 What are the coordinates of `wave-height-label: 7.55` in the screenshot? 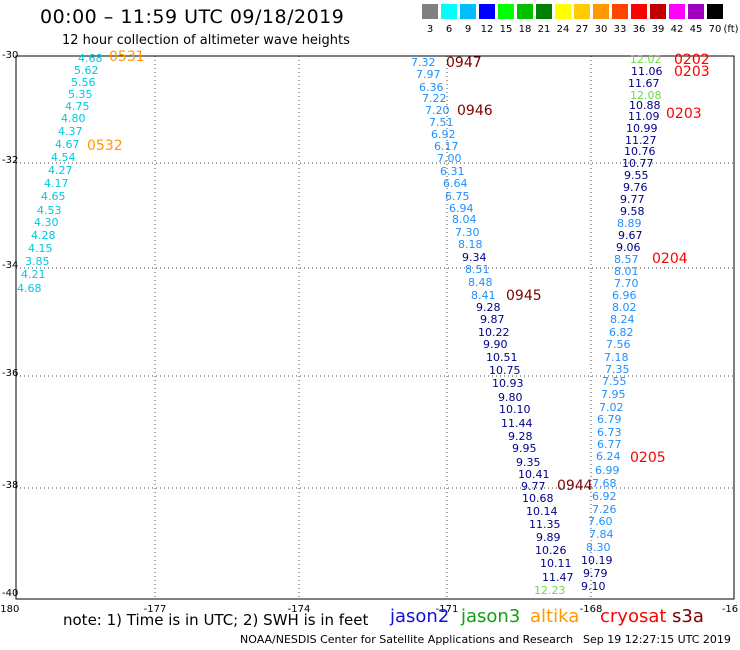 It's located at (614, 381).